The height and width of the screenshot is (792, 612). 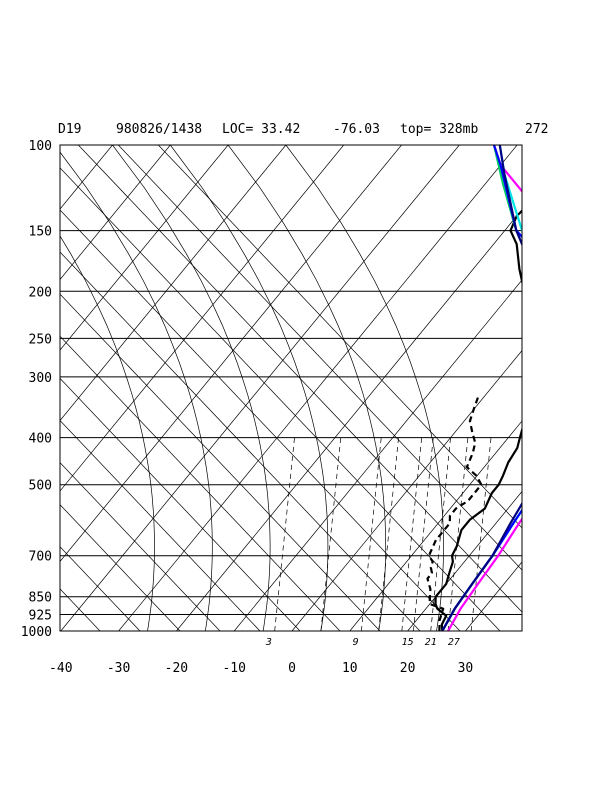 What do you see at coordinates (268, 642) in the screenshot?
I see `mixing-ratio-label: 3` at bounding box center [268, 642].